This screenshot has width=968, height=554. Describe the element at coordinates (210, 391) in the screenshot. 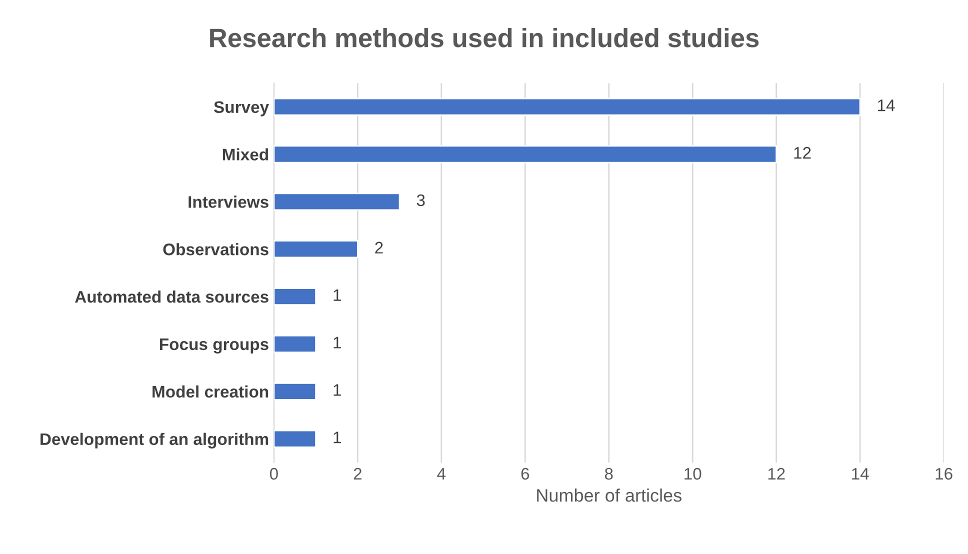

I see `y-tick-label: Model creation` at that location.